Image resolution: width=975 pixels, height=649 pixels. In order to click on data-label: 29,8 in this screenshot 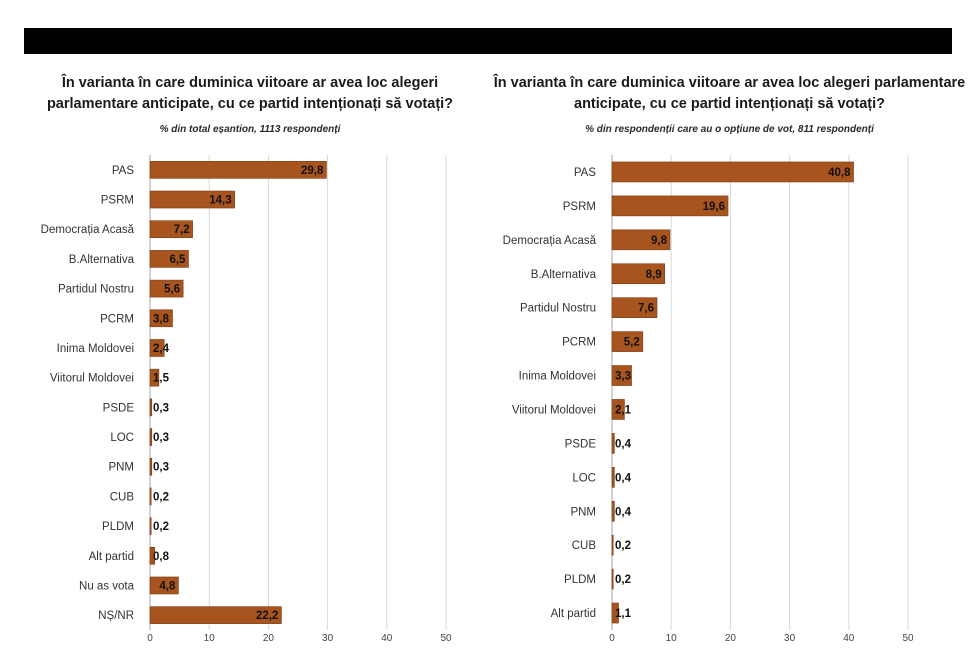, I will do `click(312, 171)`.